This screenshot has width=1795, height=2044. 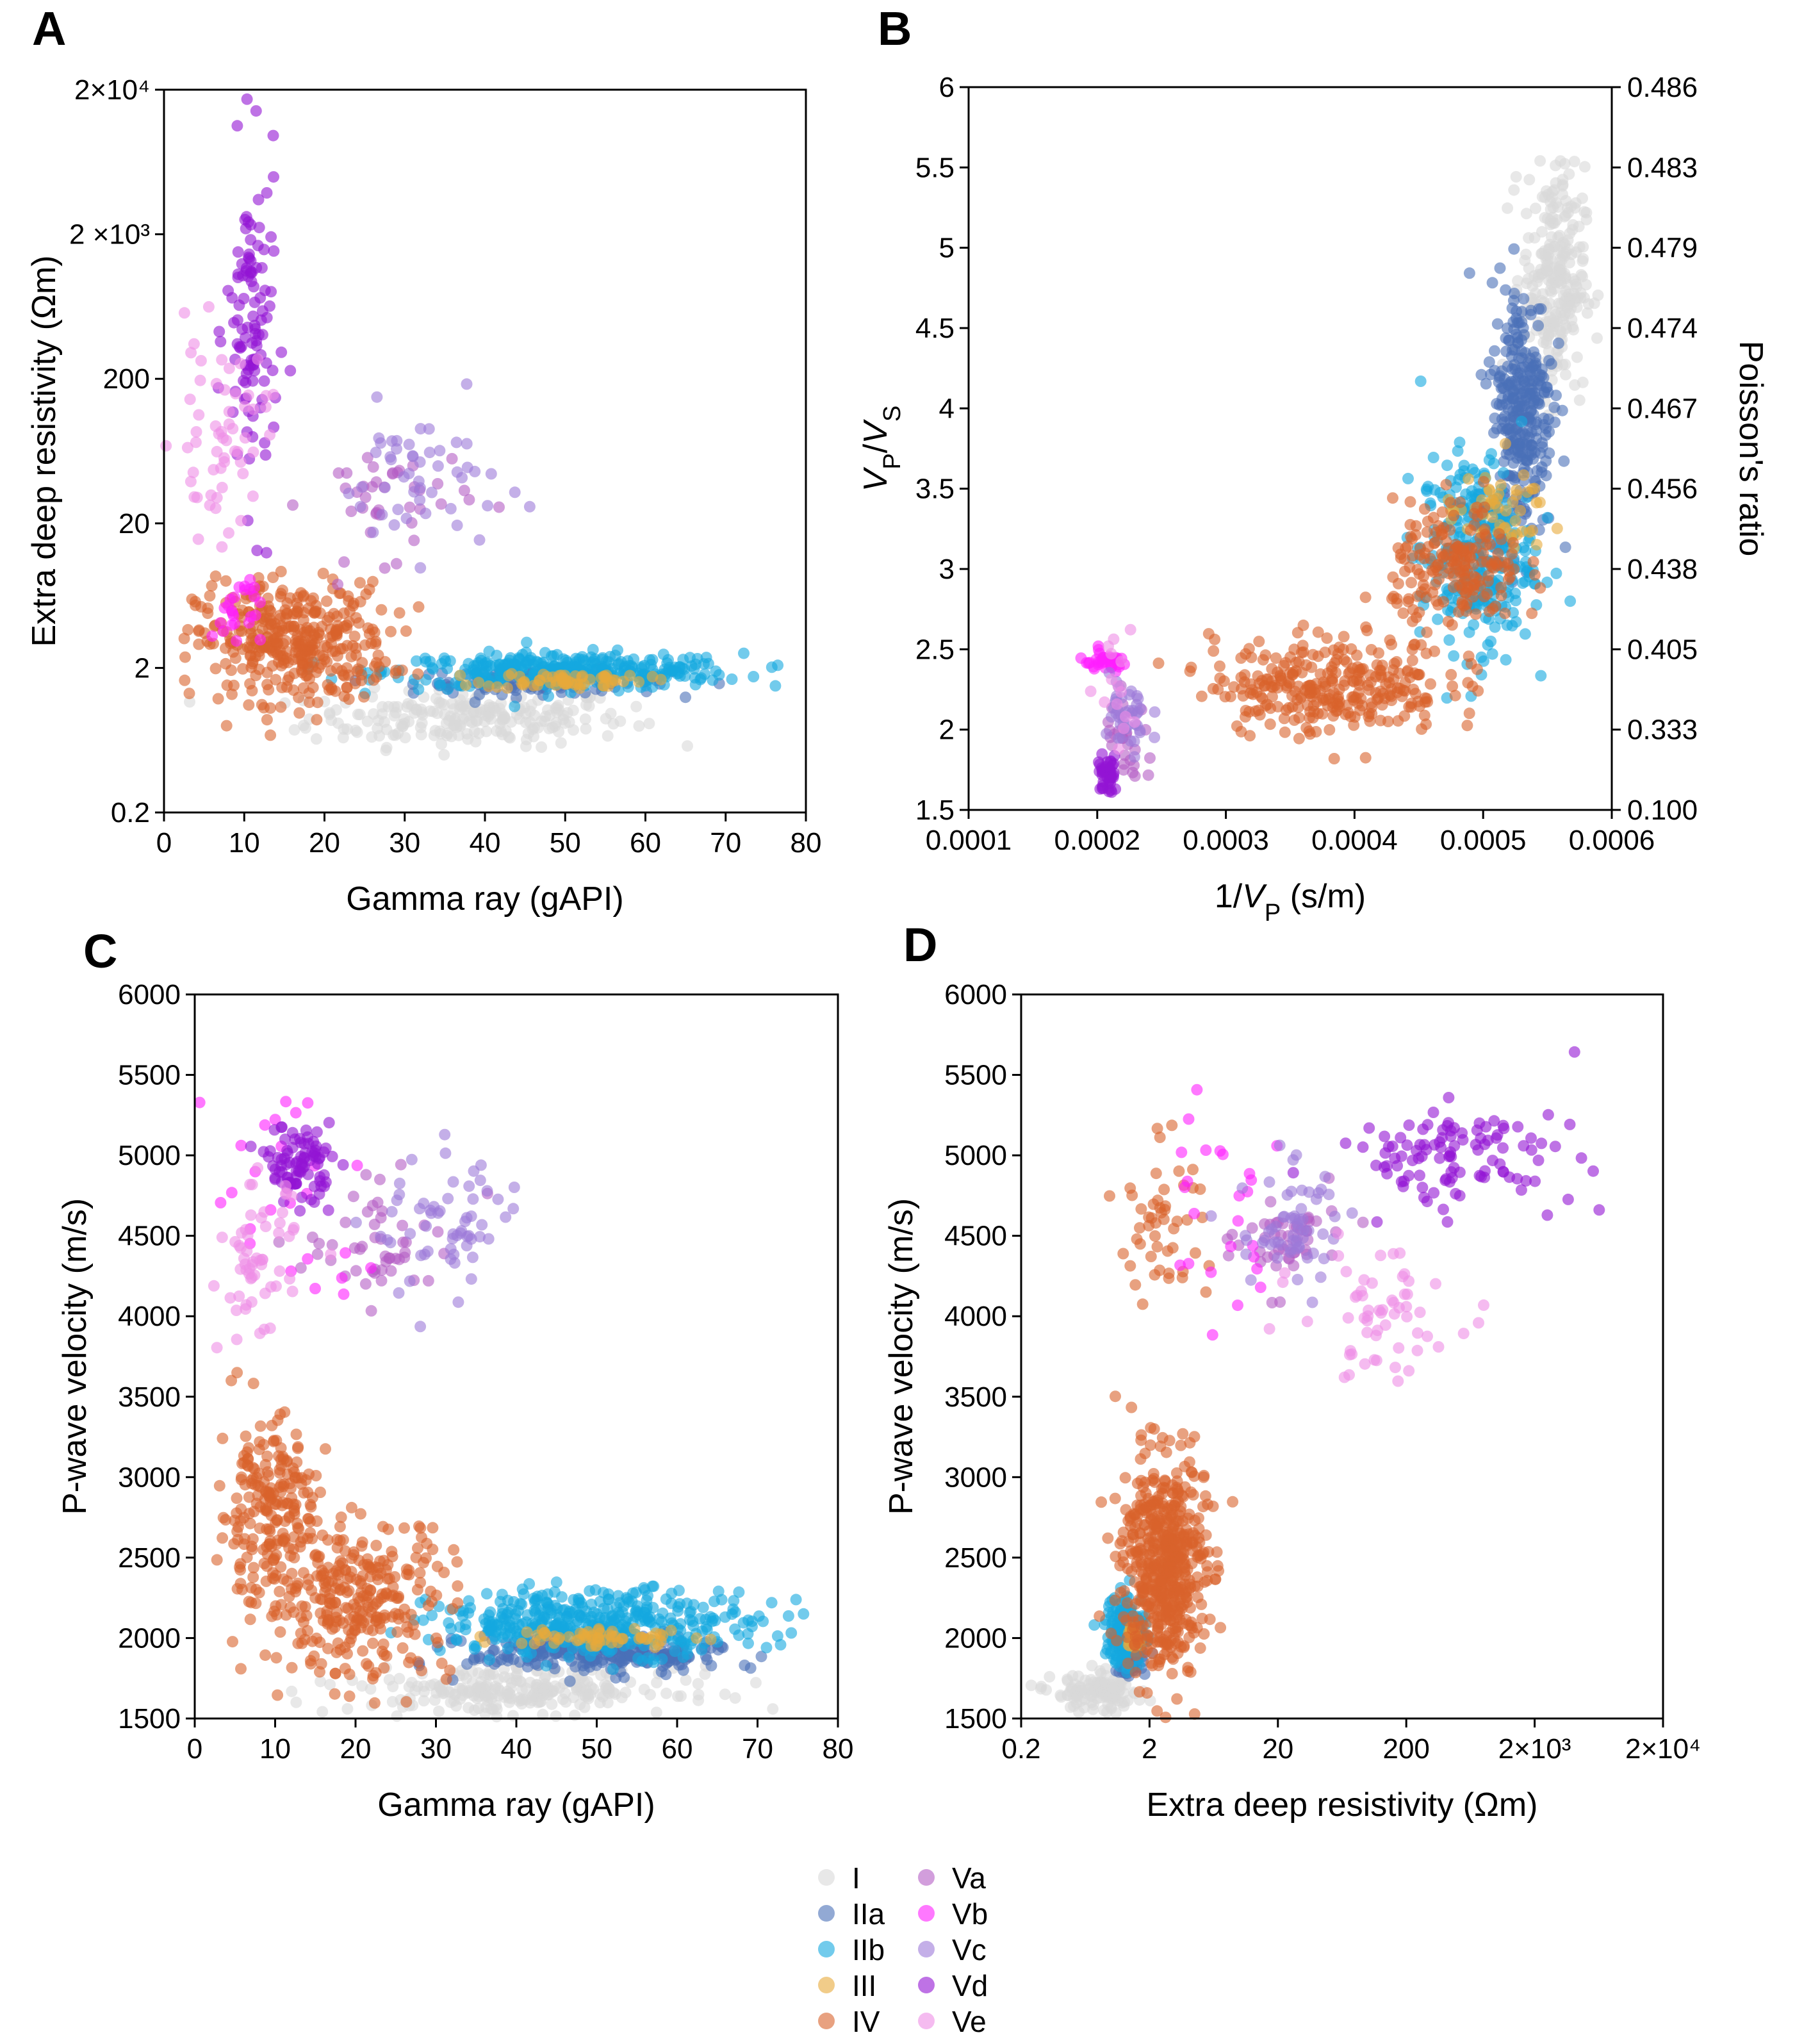 What do you see at coordinates (1226, 841) in the screenshot?
I see `x-tick-label: 0.0003` at bounding box center [1226, 841].